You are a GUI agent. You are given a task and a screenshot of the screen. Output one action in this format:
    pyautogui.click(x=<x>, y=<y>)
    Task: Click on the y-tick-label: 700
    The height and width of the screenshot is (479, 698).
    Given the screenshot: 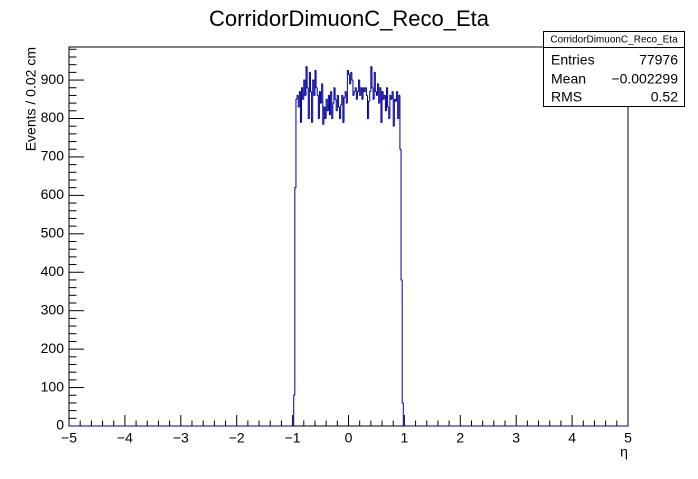 What is the action you would take?
    pyautogui.click(x=53, y=156)
    